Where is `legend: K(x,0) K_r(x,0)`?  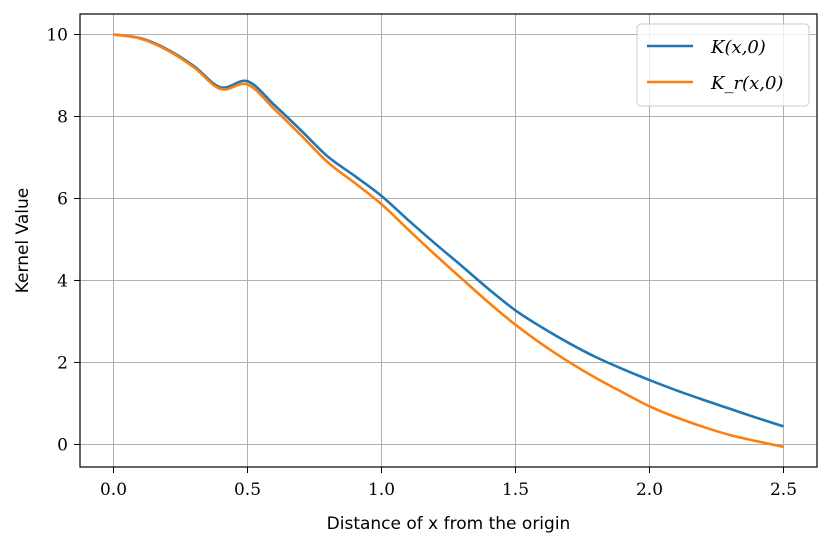
legend: K(x,0) K_r(x,0) is located at coordinates (723, 65).